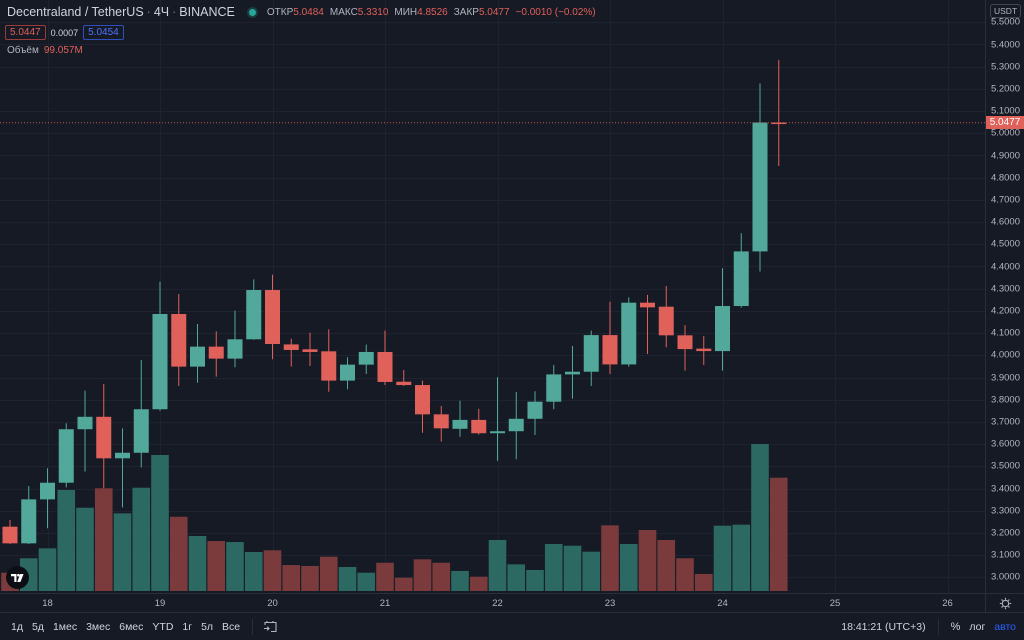 This screenshot has height=640, width=1024. What do you see at coordinates (610, 603) in the screenshot?
I see `time-axis-label: 23` at bounding box center [610, 603].